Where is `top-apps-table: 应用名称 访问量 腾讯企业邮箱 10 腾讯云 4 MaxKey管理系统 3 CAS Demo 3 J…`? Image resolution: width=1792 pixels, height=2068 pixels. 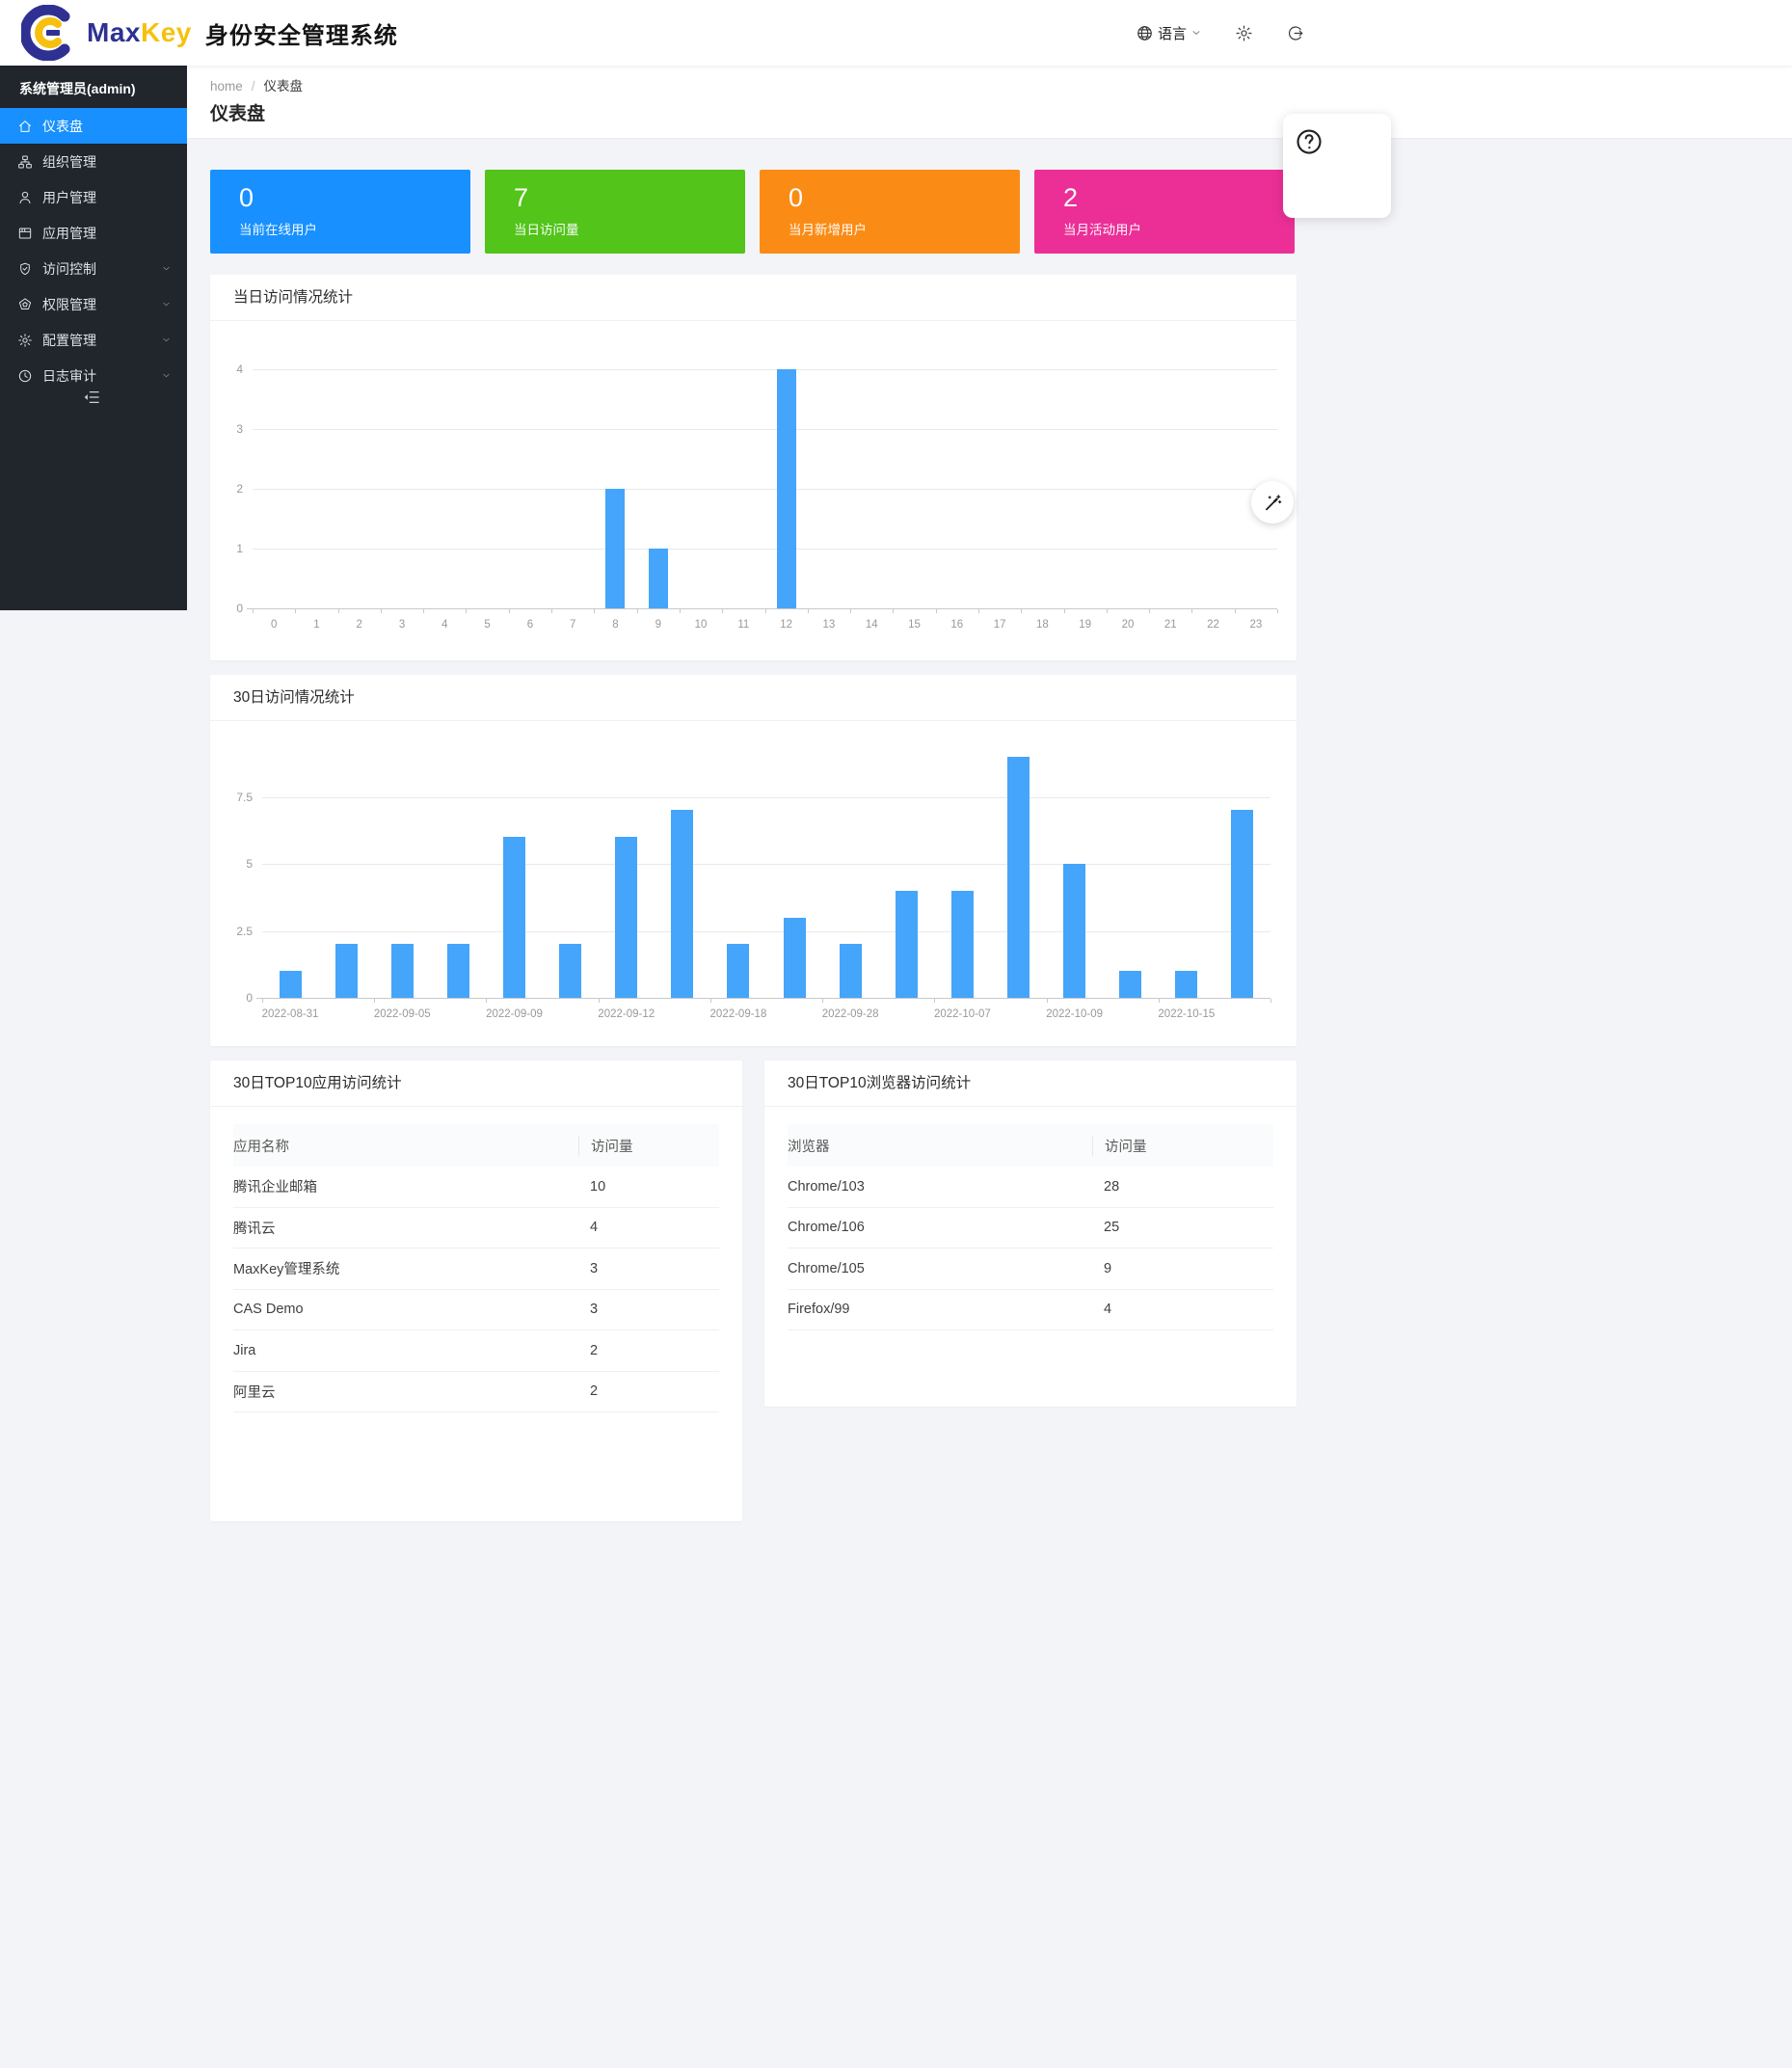 top-apps-table: 应用名称 访问量 腾讯企业邮箱 10 腾讯云 4 MaxKey管理系统 3 CAS Demo 3 J… is located at coordinates (476, 1268).